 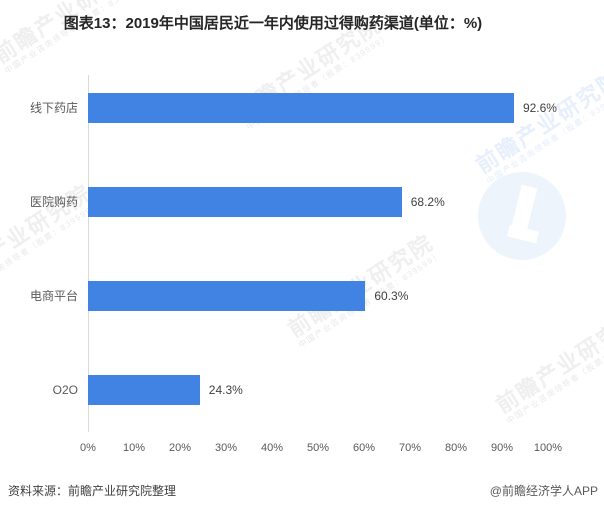 What do you see at coordinates (273, 23) in the screenshot?
I see `chart-title: 图表13：2019年中国居民近一年内使用过得购药渠道(单位：%)` at bounding box center [273, 23].